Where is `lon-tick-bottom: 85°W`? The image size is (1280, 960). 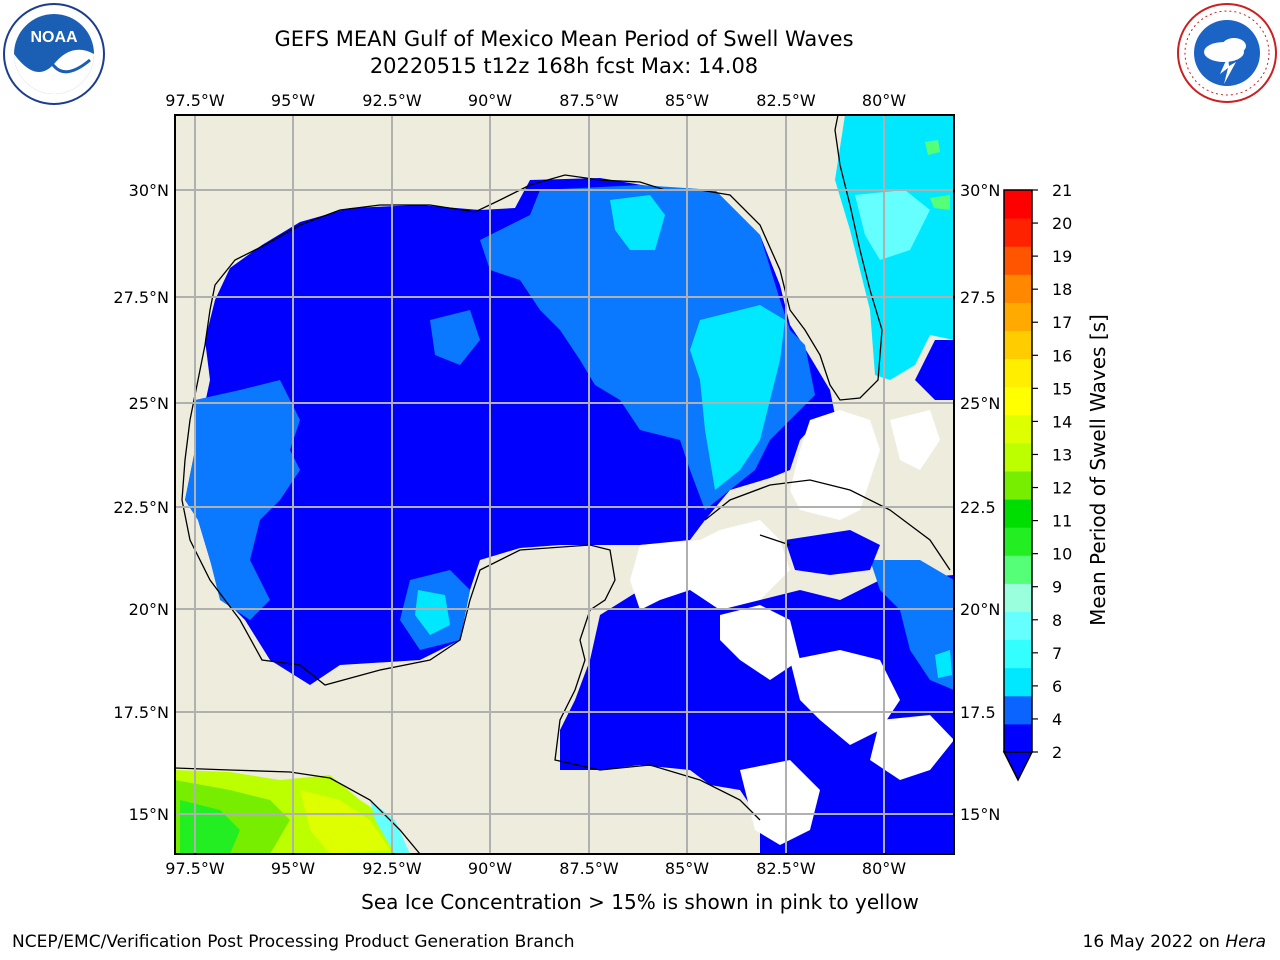 lon-tick-bottom: 85°W is located at coordinates (687, 868).